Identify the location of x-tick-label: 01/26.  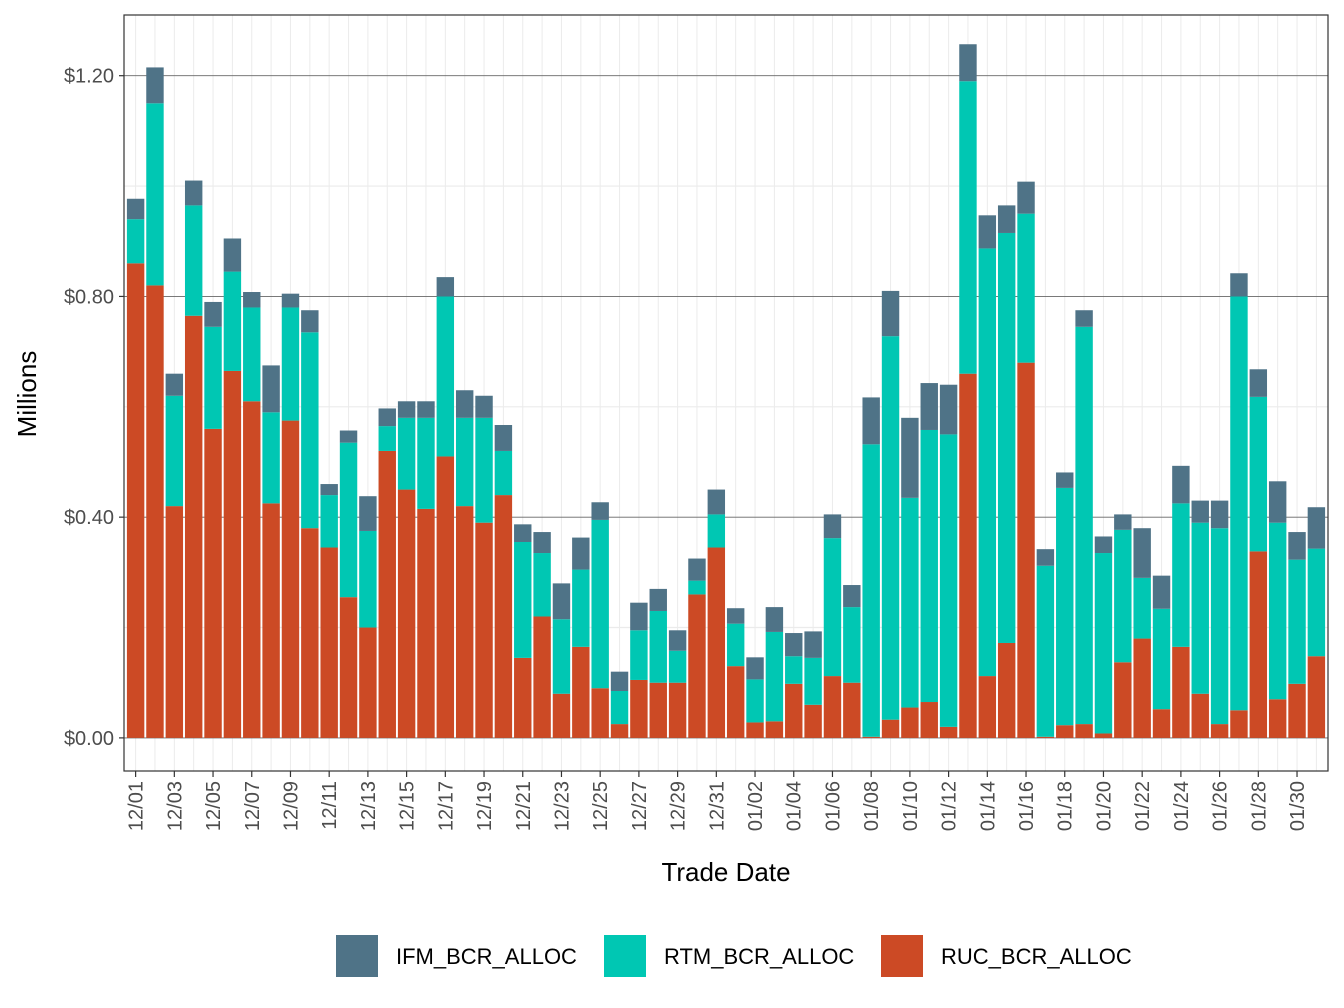
(1221, 806).